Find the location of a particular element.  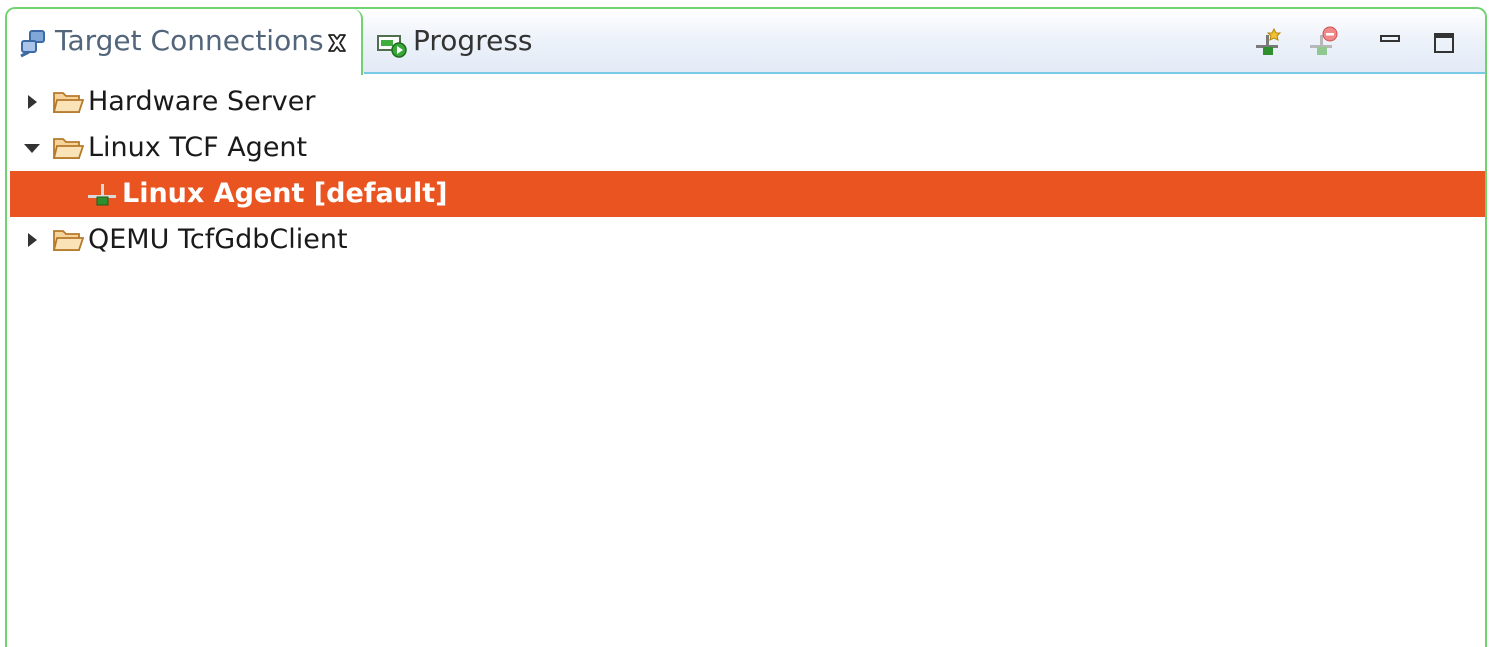

tree-item-linux-tcf-agent: Linux TCF Agent is located at coordinates (747, 148).